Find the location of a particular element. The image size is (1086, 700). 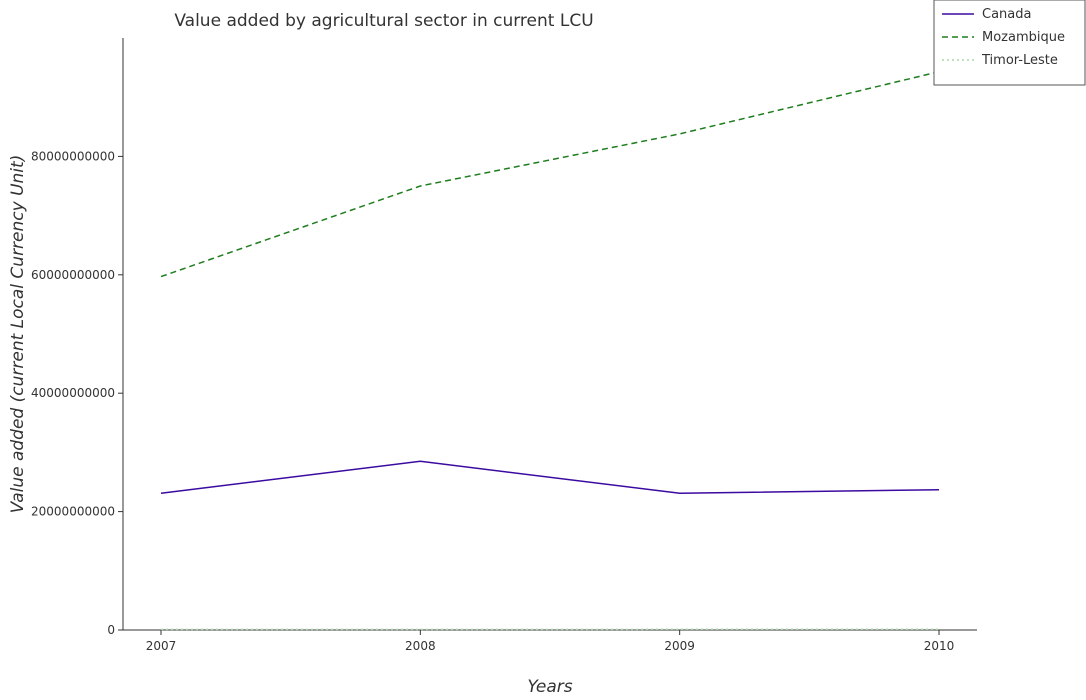

y-tick-label: 0 is located at coordinates (111, 630).